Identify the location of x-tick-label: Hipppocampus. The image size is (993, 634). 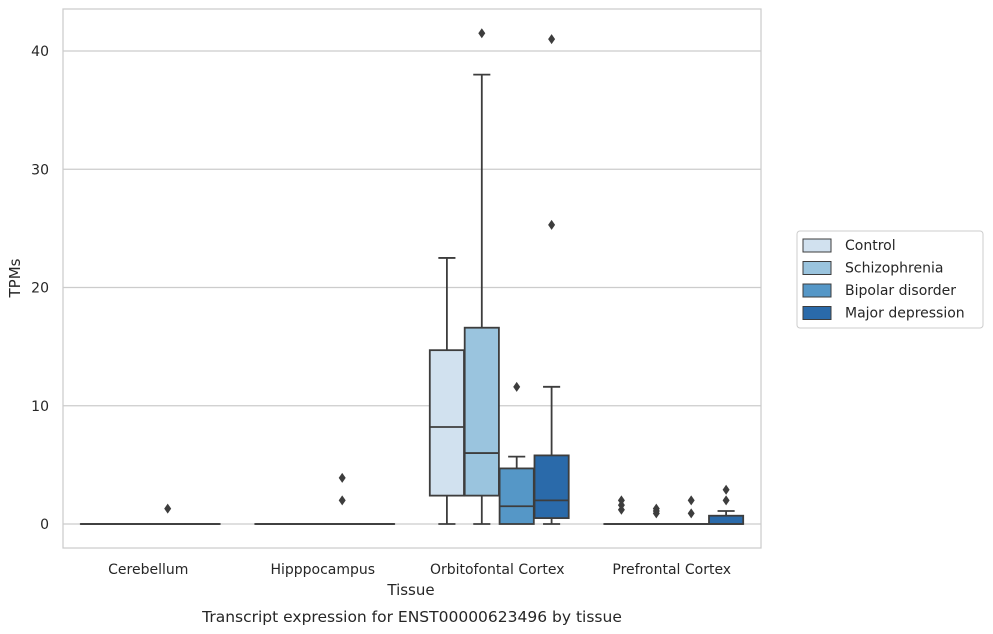
(322, 570).